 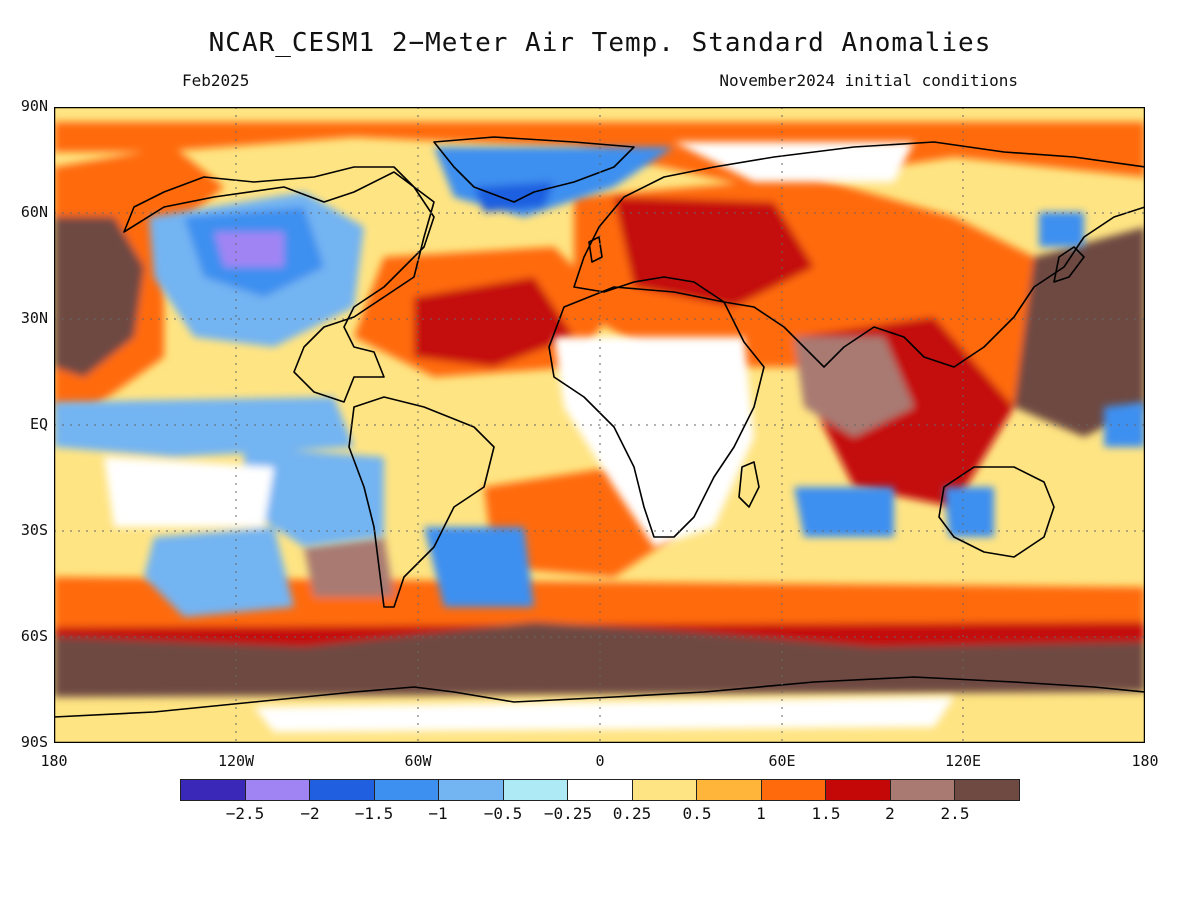 I want to click on coastline-south-america, so click(x=421, y=502).